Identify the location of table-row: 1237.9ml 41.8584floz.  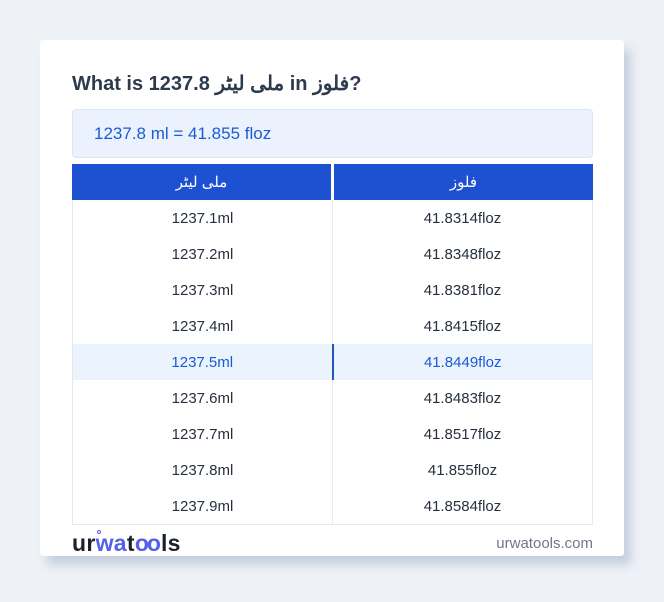
(332, 506).